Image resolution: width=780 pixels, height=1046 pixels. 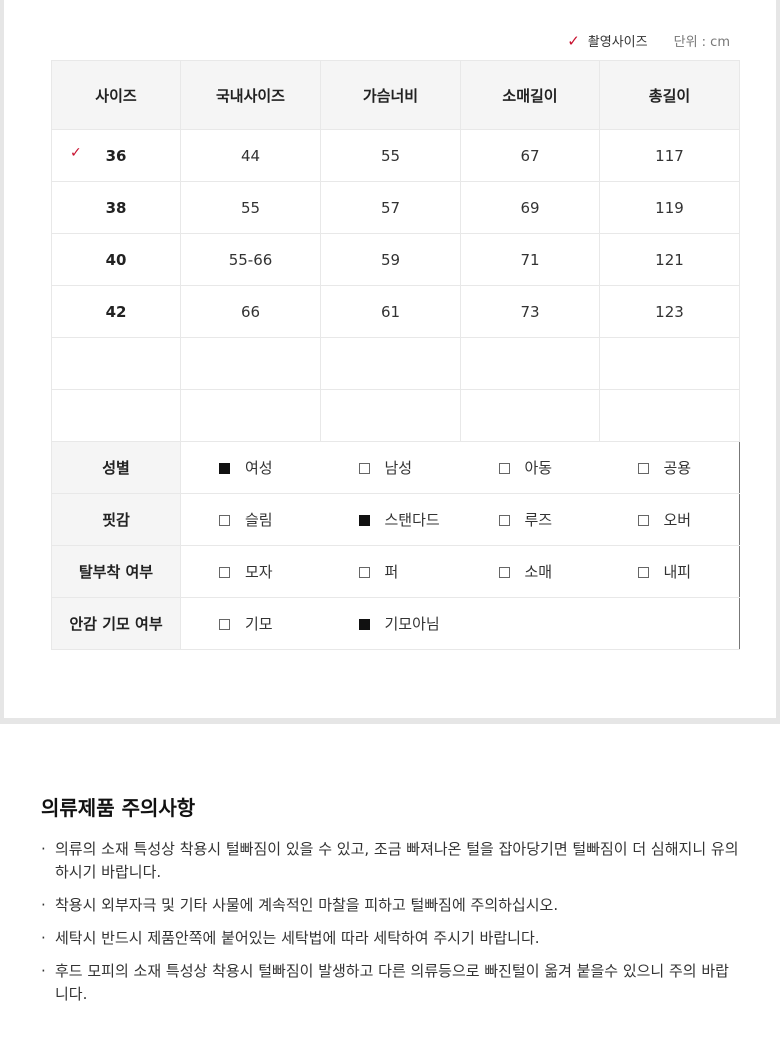 I want to click on unit-label: 단위 : cm, so click(x=701, y=42).